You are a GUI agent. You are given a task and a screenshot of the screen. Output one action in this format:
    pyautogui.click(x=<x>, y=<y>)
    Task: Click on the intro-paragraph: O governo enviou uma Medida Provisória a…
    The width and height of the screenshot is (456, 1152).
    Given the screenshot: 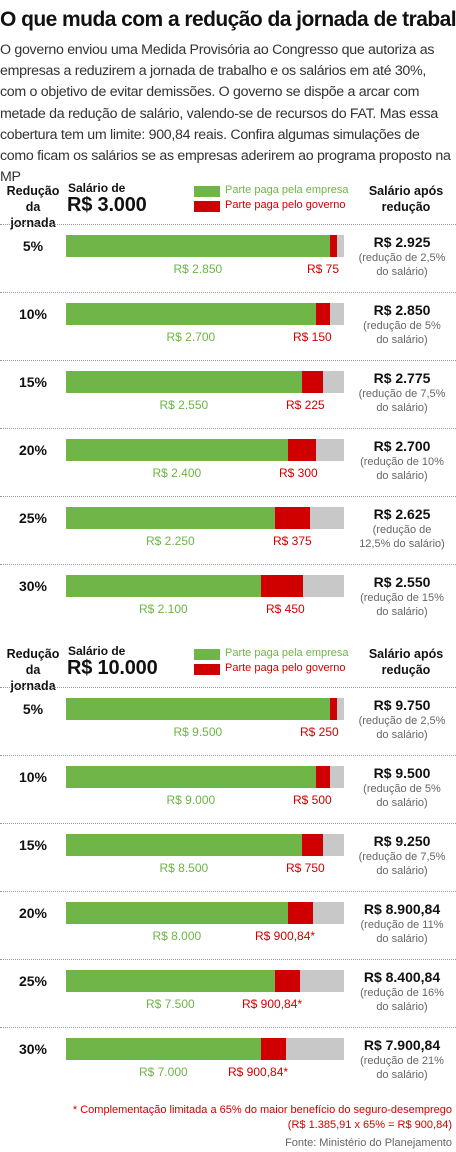 What is the action you would take?
    pyautogui.click(x=225, y=114)
    